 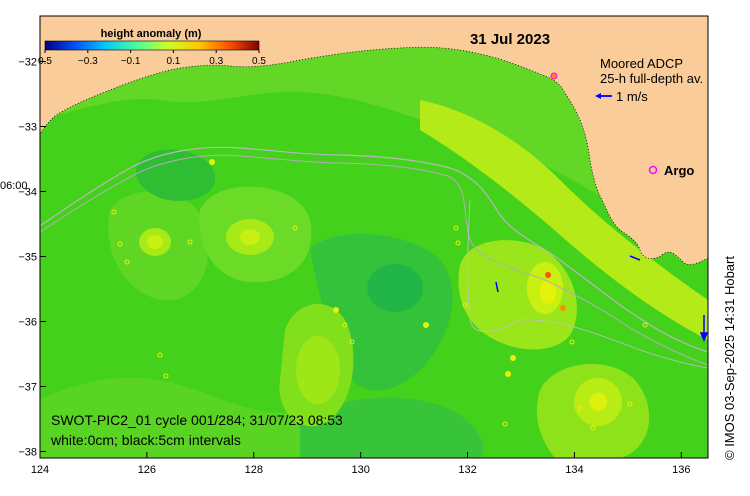 I want to click on latitude-axis: −32 −33 −34 −35 −36 −37 −38, so click(x=32, y=258).